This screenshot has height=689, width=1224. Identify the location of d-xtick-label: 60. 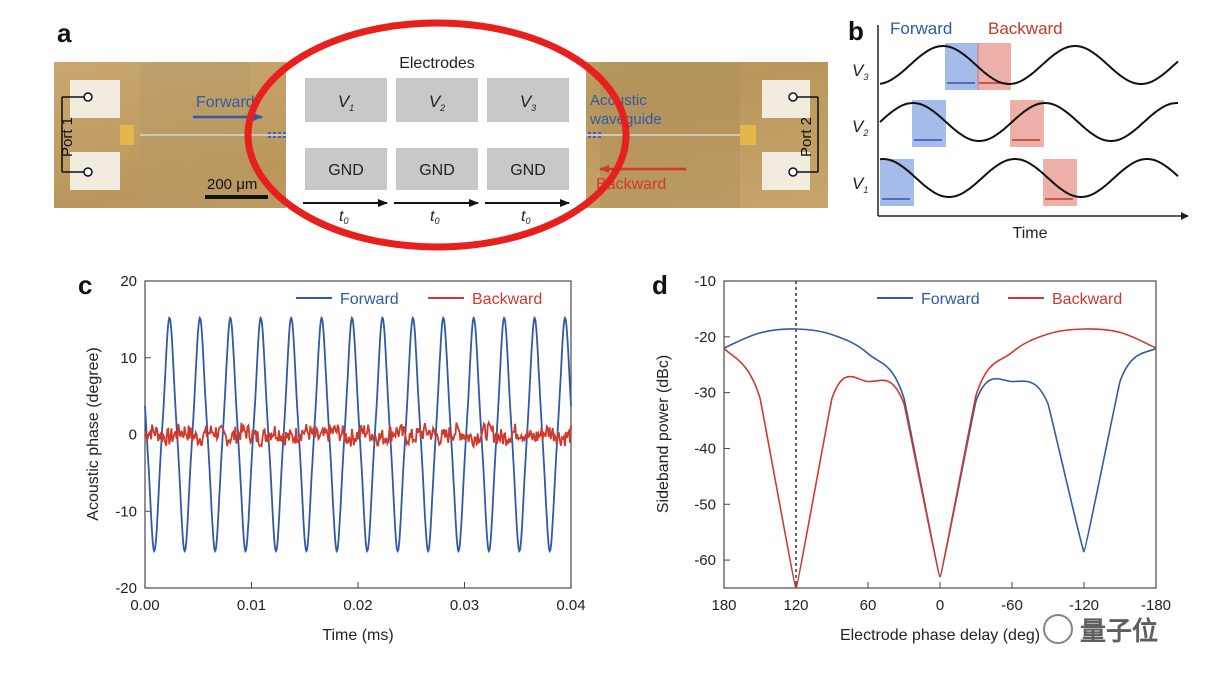
(868, 605).